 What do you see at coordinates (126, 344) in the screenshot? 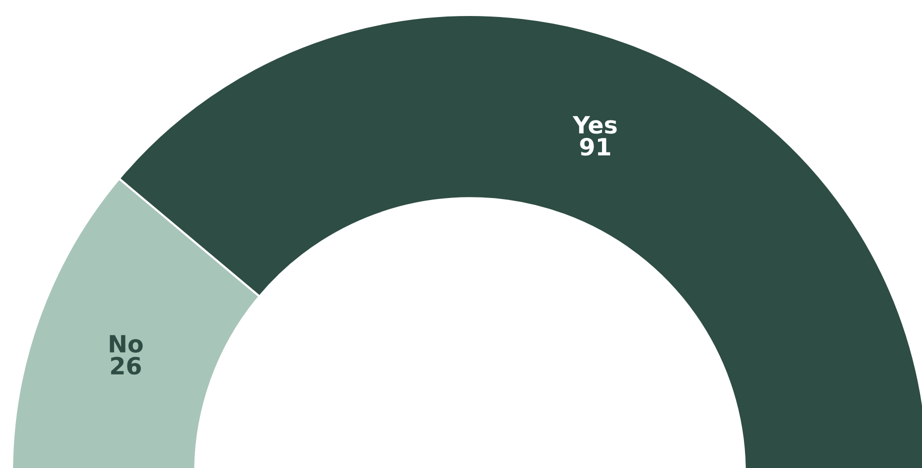
I see `slice-label: No` at bounding box center [126, 344].